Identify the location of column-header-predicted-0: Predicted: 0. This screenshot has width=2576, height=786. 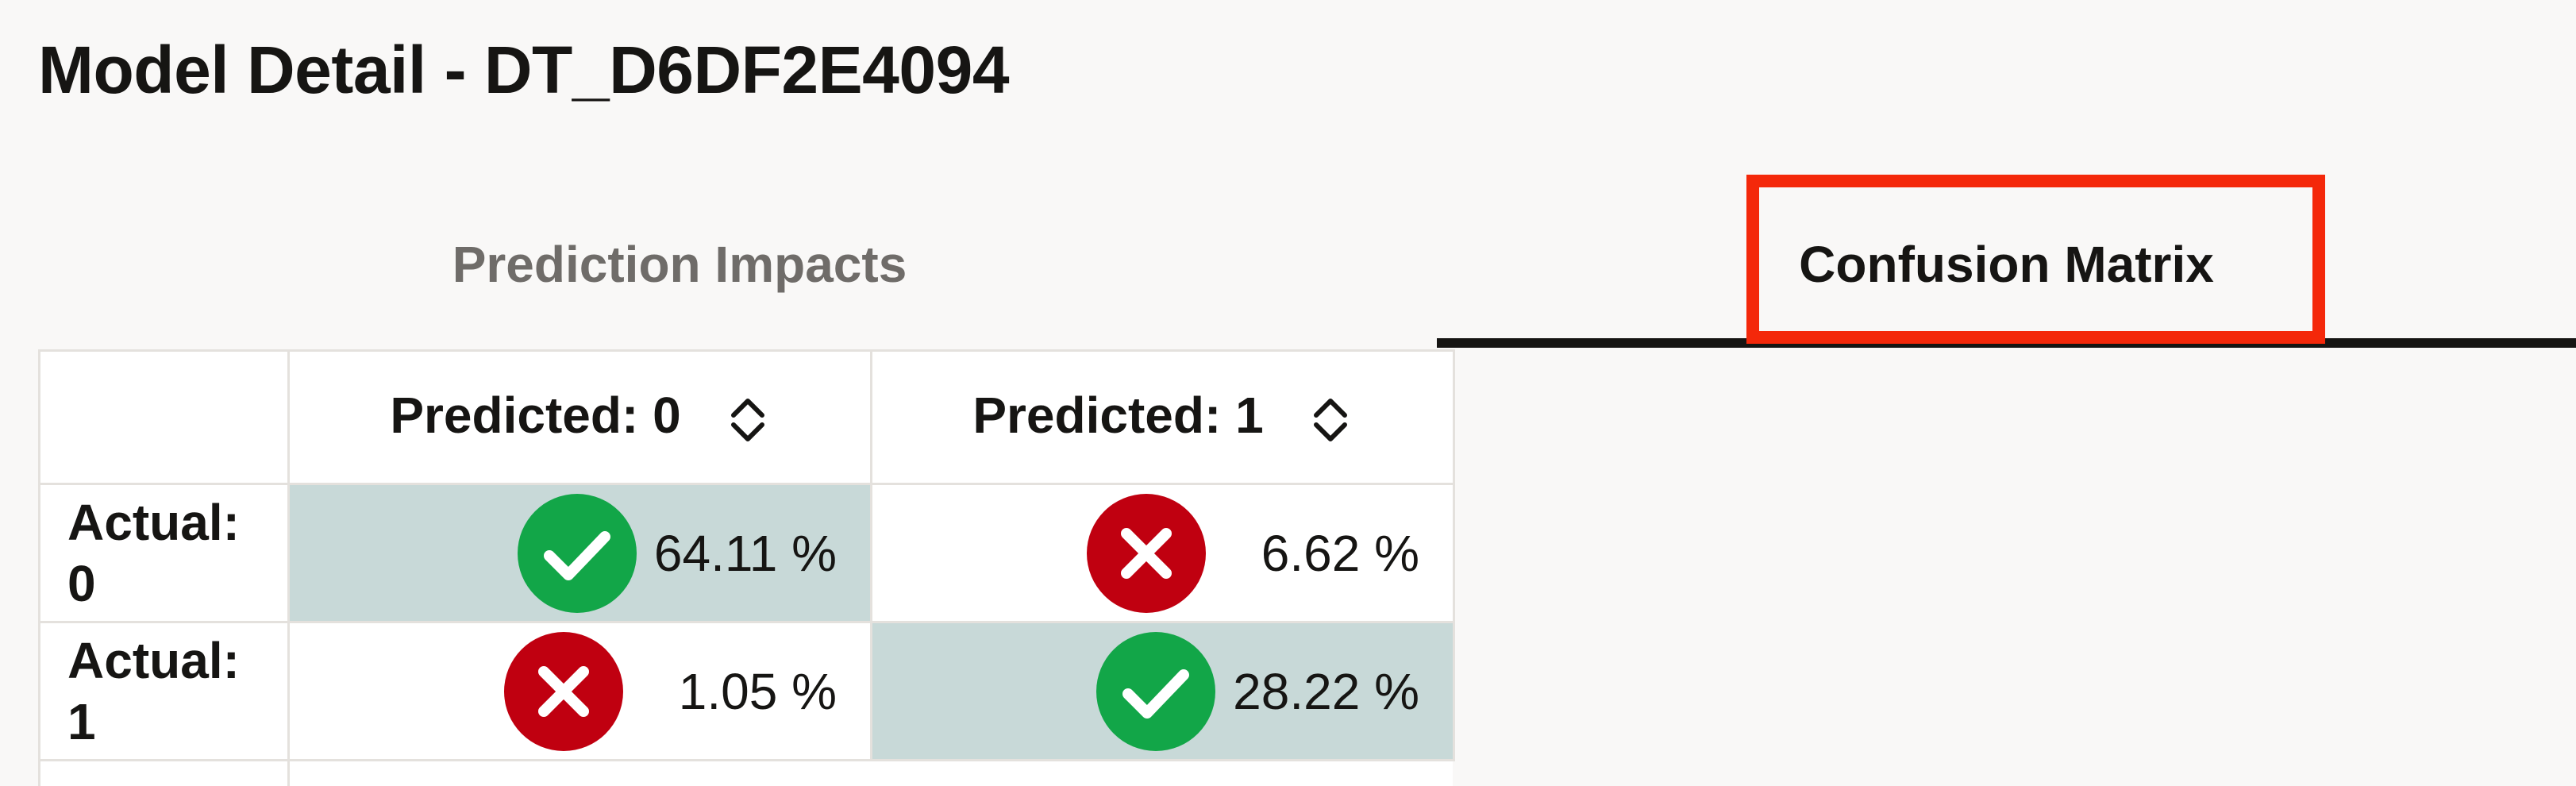
(579, 417).